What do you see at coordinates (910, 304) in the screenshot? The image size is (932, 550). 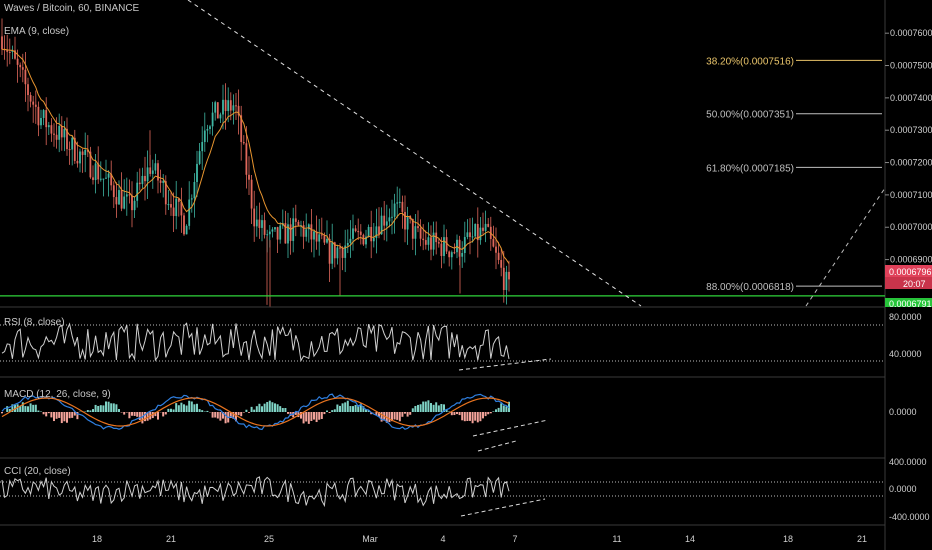 I see `green-badge-text: 0.0006791` at bounding box center [910, 304].